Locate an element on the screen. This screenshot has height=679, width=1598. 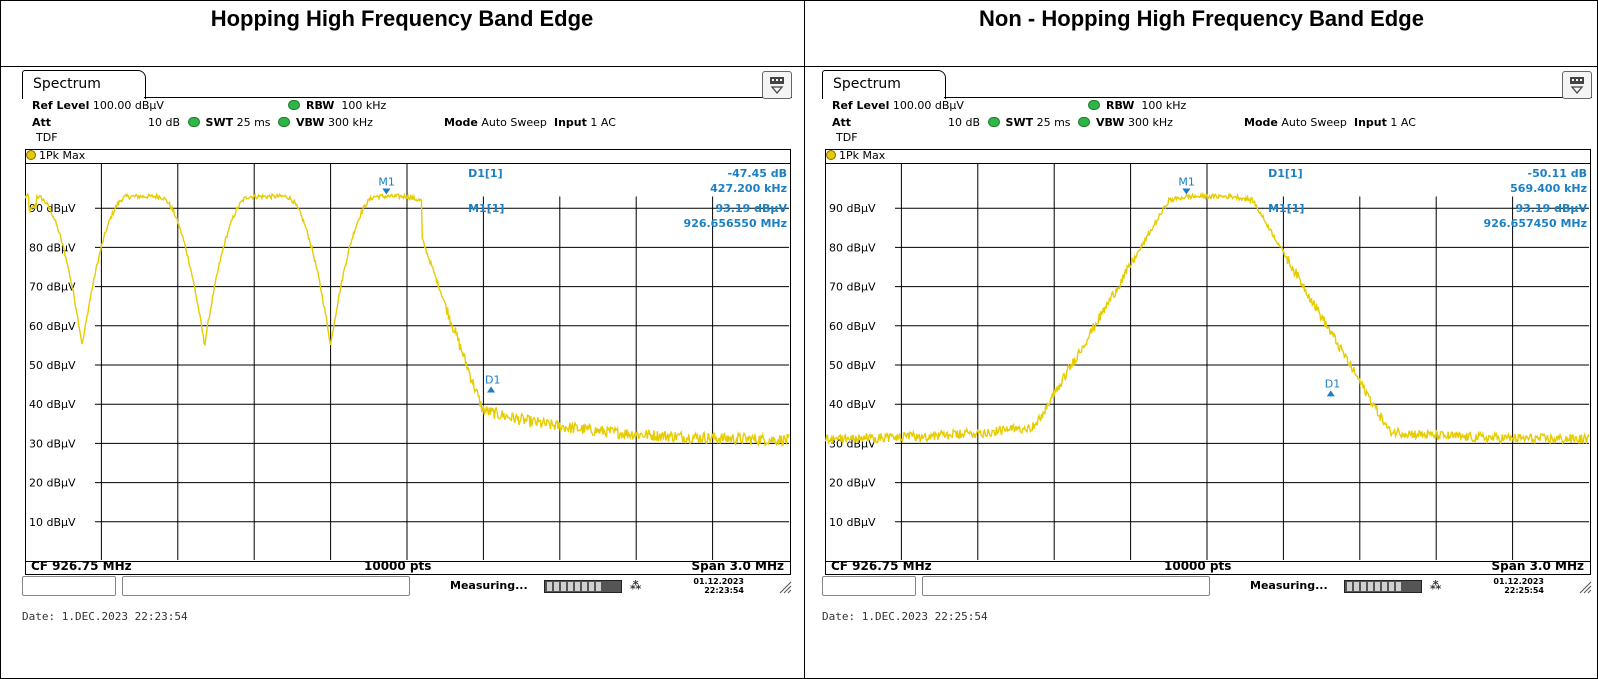
trace-dot-icon is located at coordinates (831, 155).